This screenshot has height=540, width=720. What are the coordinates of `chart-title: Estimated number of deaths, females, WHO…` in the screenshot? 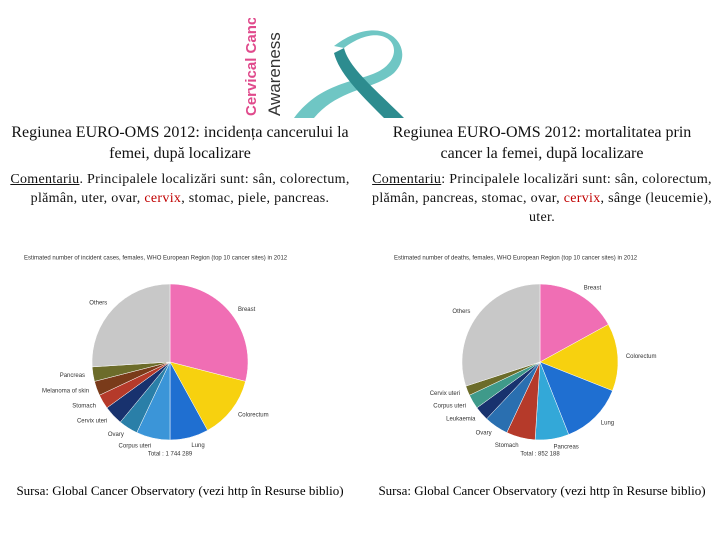 It's located at (516, 259).